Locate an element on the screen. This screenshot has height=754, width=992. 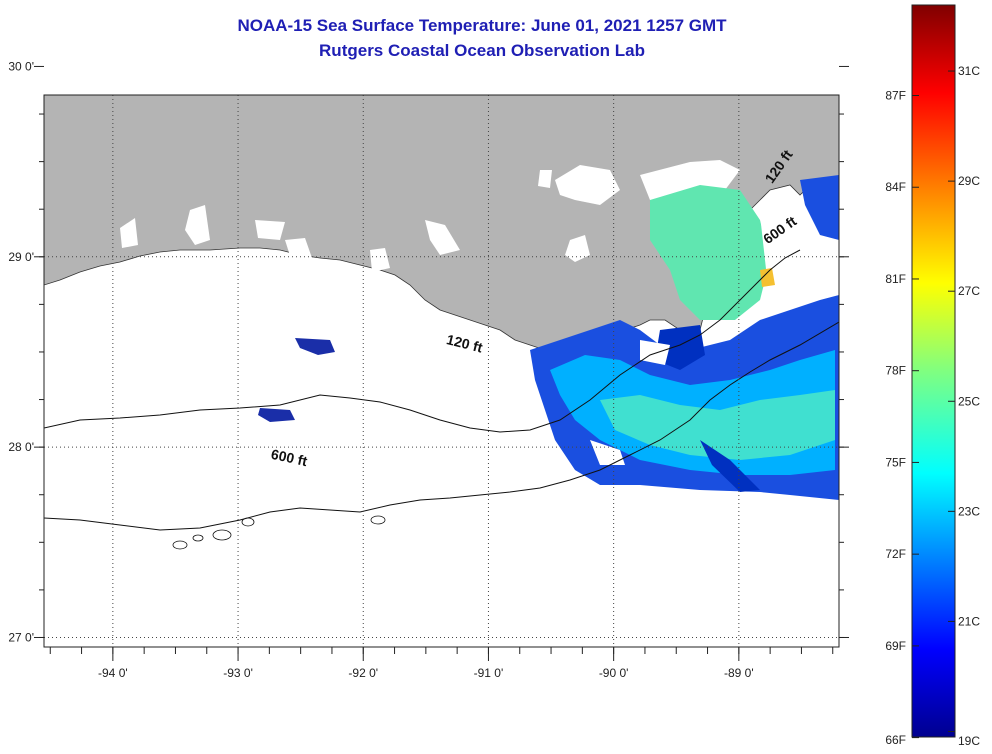
colorbar-label-celsius: 31C is located at coordinates (969, 71).